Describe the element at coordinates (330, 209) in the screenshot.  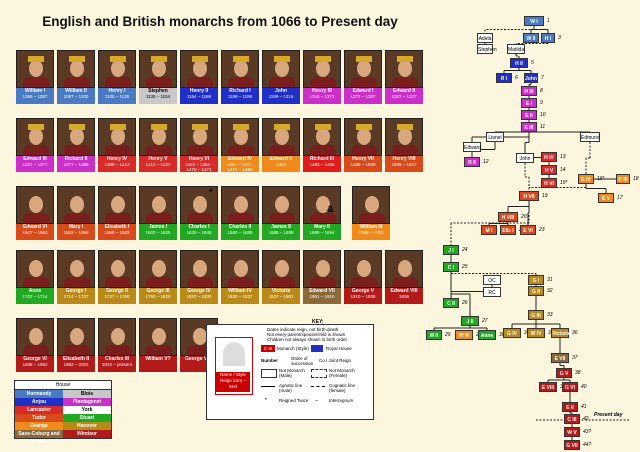
I see `joint-reign-marker: &` at that location.